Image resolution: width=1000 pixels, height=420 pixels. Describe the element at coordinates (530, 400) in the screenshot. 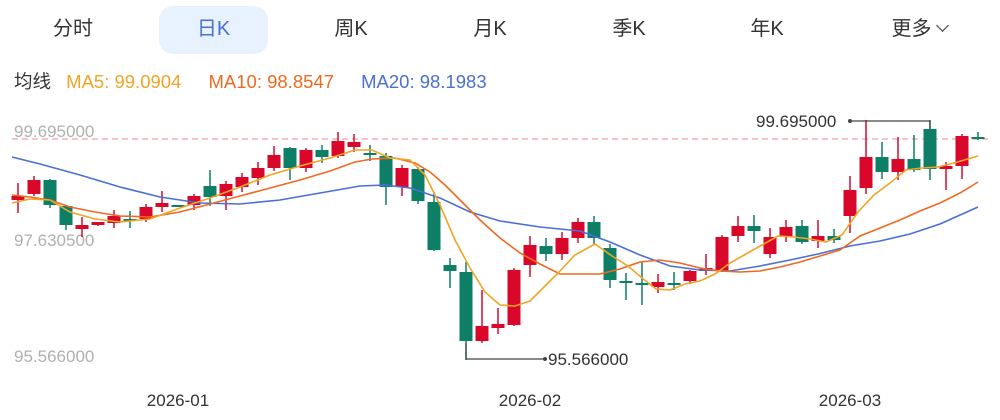

I see `x-tick-feb: 2026-02` at that location.